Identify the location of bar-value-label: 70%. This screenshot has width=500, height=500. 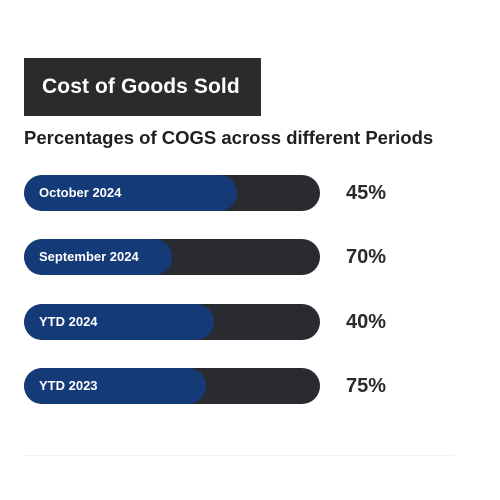
(366, 257).